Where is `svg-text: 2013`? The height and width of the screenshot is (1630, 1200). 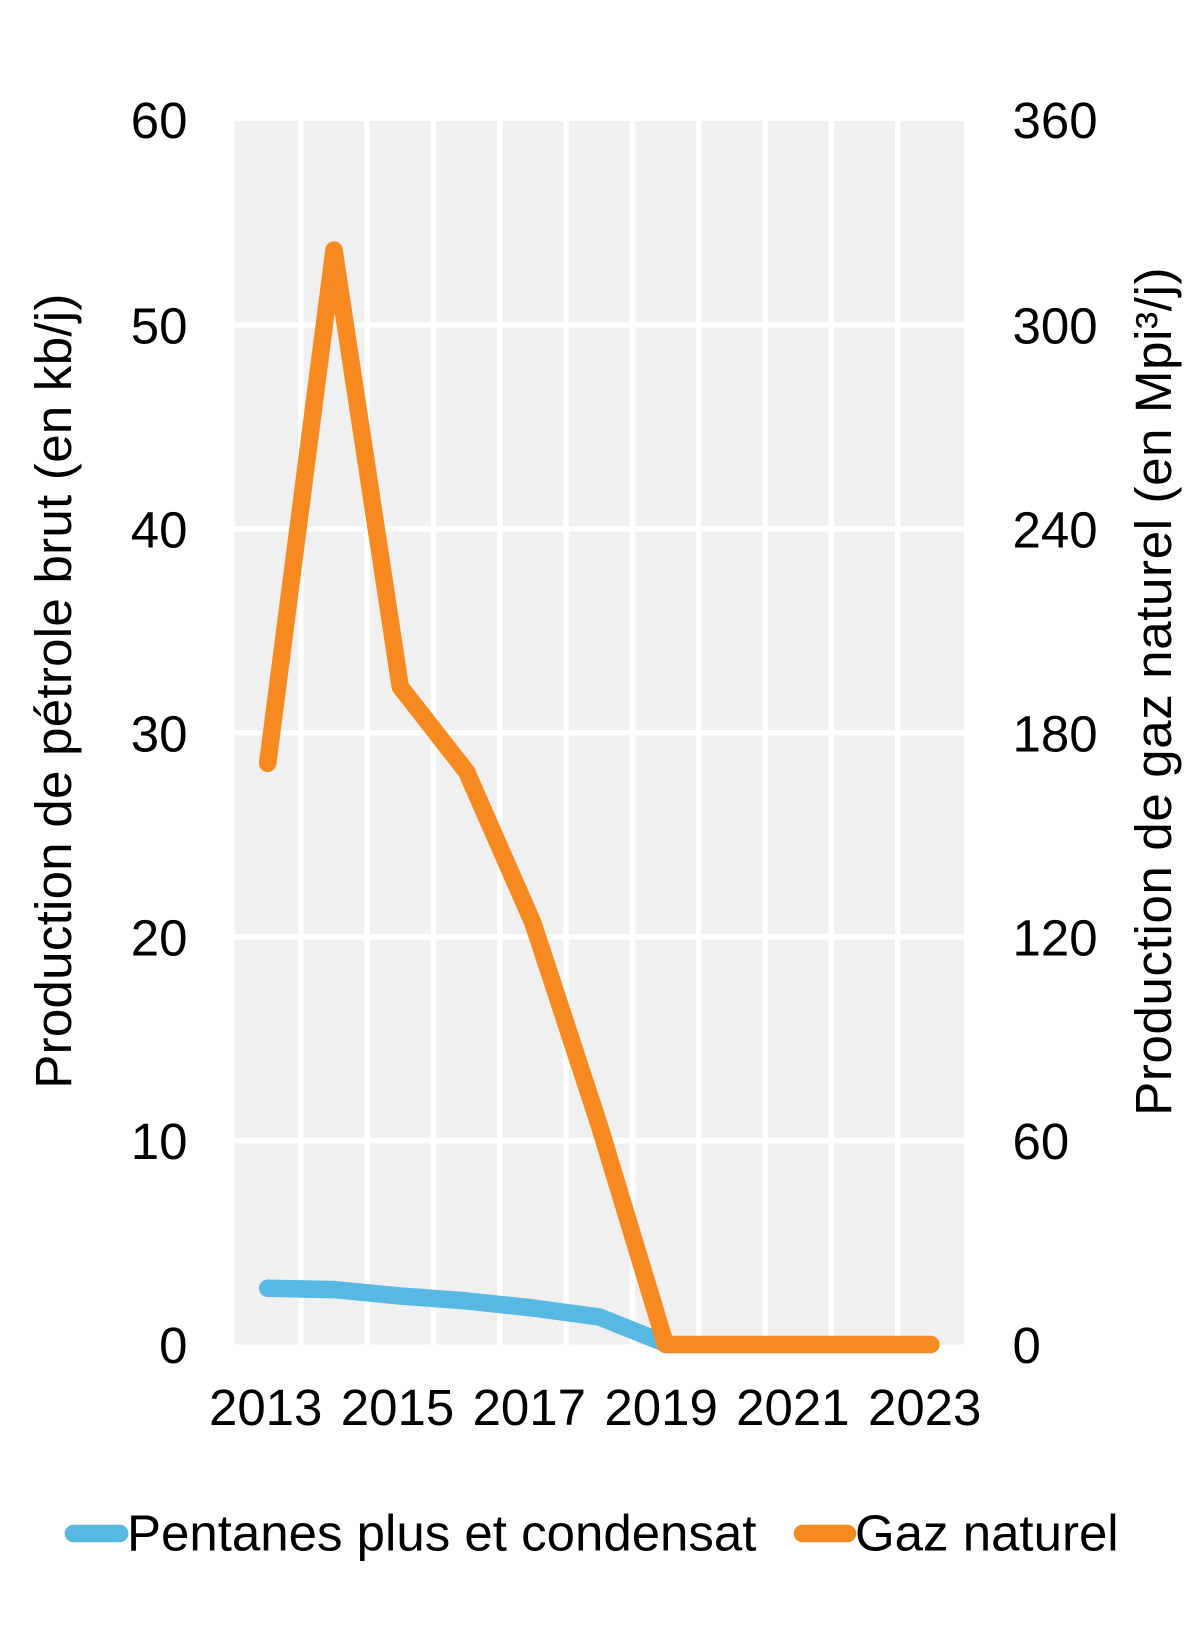
svg-text: 2013 is located at coordinates (265, 1407).